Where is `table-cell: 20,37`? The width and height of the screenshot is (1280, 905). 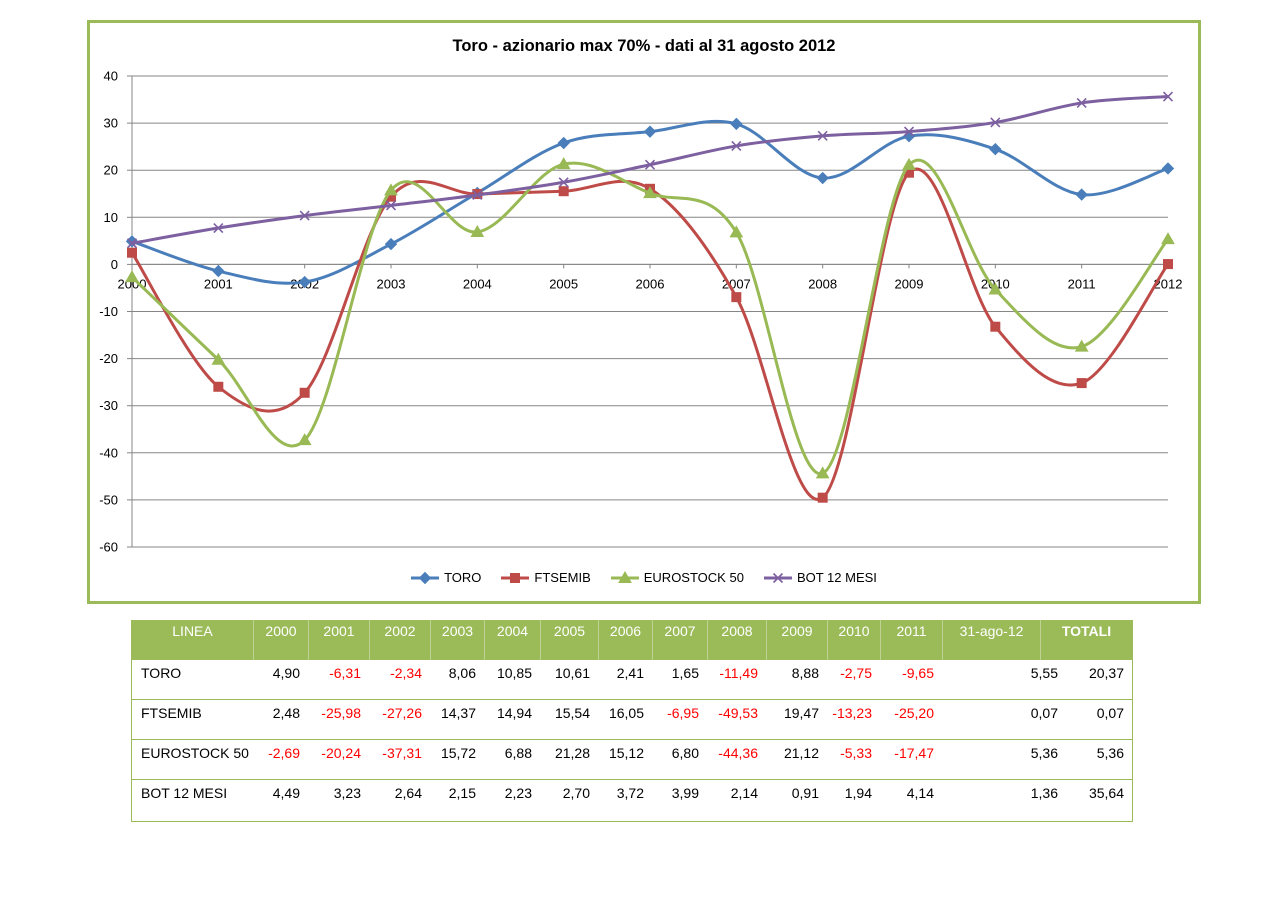 table-cell: 20,37 is located at coordinates (1106, 673).